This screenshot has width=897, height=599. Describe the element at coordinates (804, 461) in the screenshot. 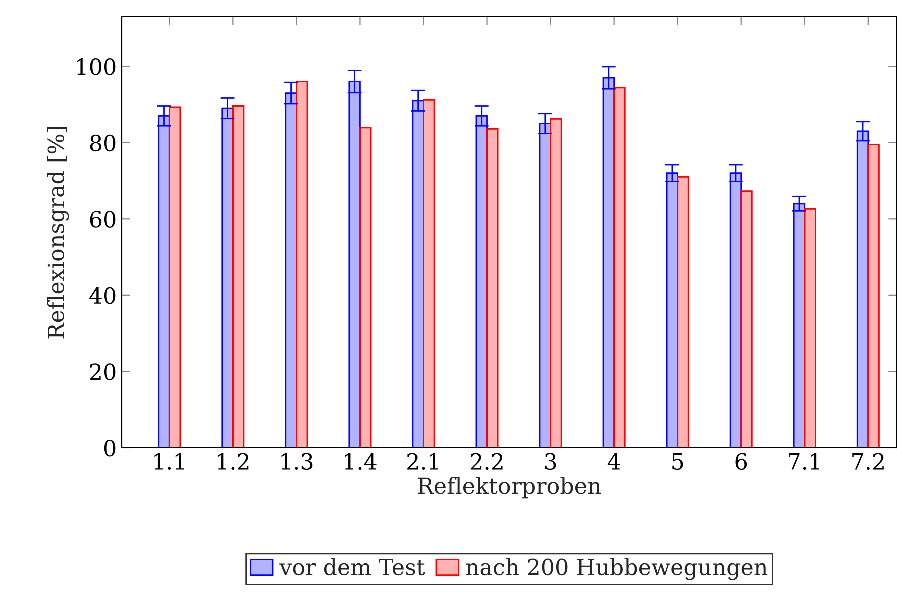

I see `x-tick-label: 7.1` at that location.